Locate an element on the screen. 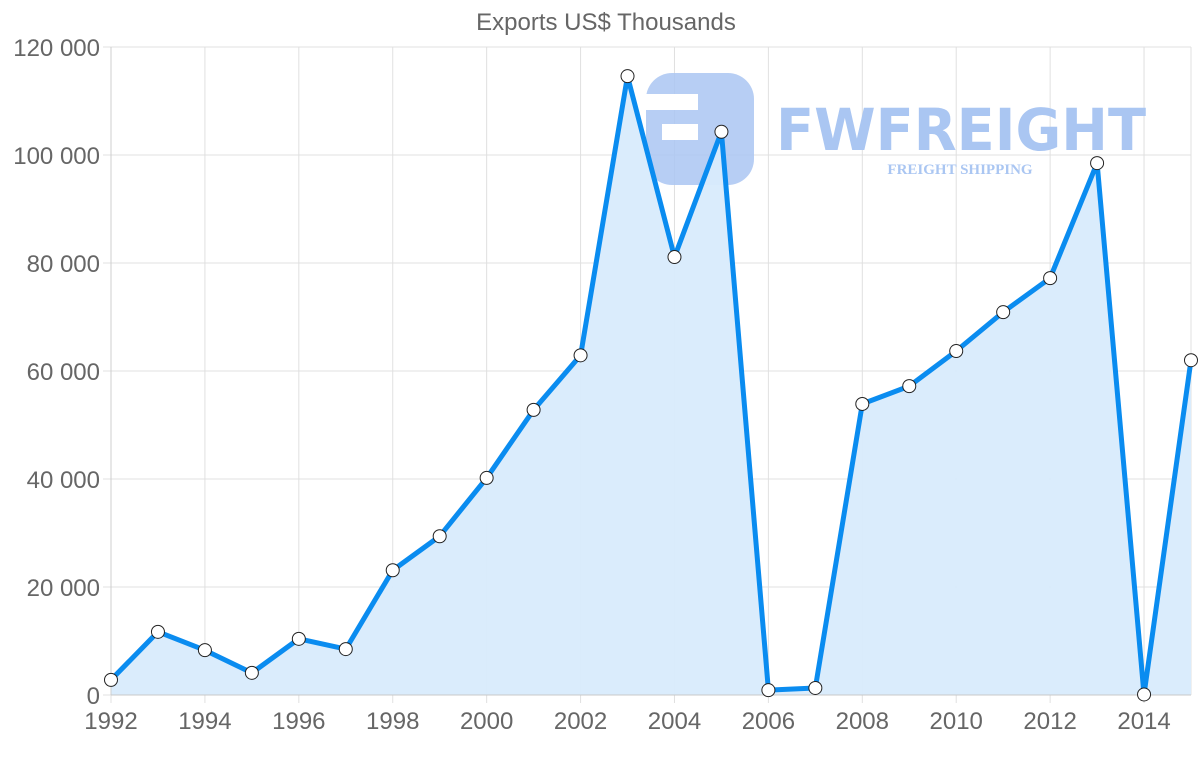 The image size is (1200, 763). y-tick-label: 60 000 is located at coordinates (63, 372).